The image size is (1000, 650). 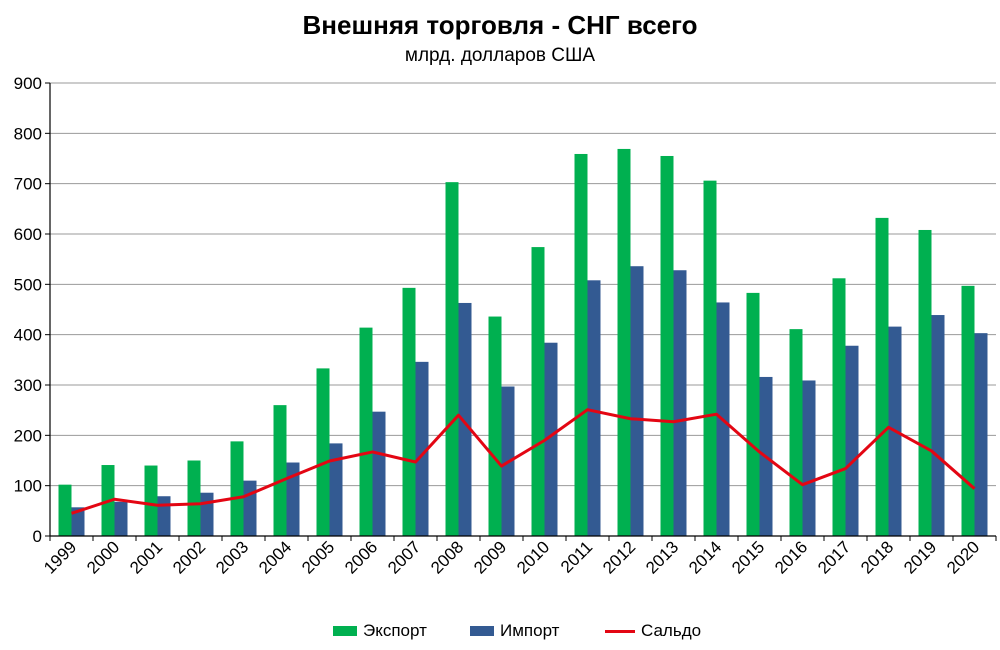 I want to click on legend-item-balance: Сальдо, so click(x=653, y=631).